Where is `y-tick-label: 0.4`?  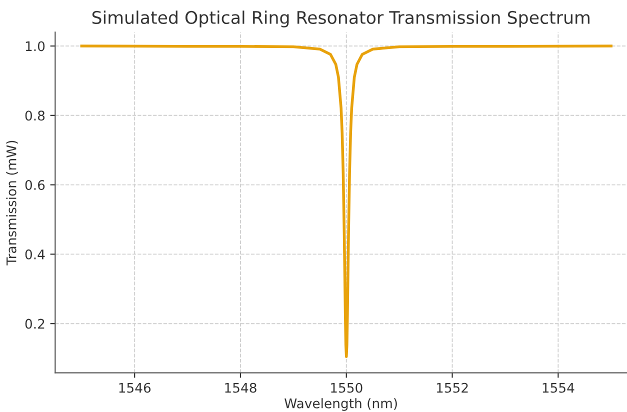
y-tick-label: 0.4 is located at coordinates (35, 254).